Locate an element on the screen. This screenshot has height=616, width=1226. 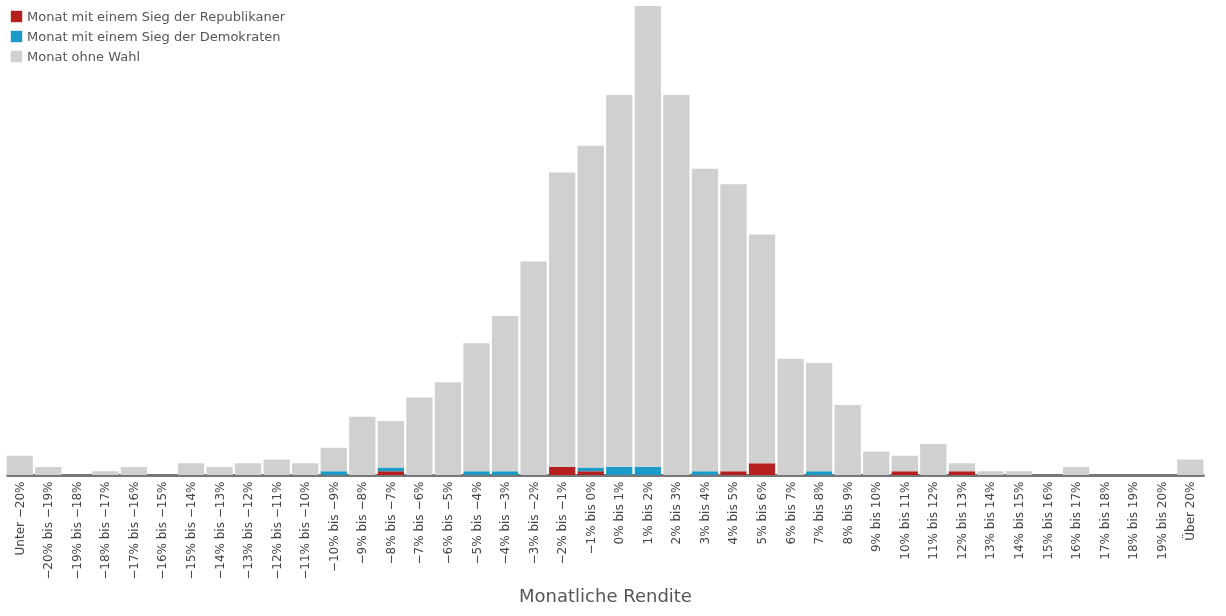
x-tick-label: −2% bis −1% is located at coordinates (562, 523).